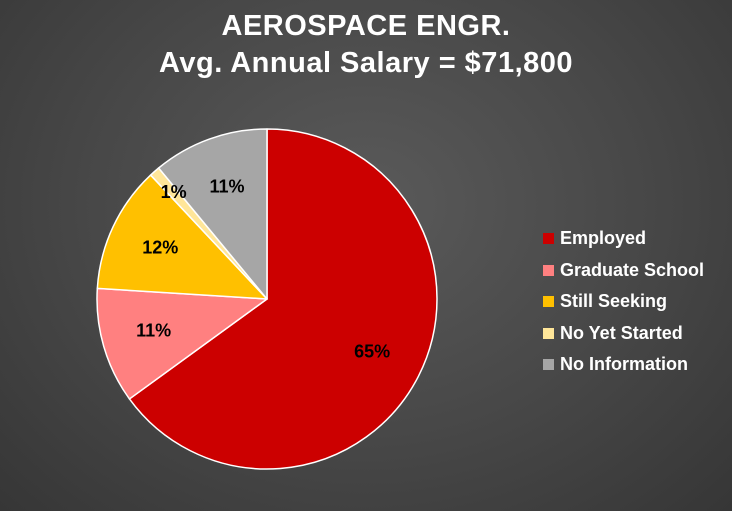 The image size is (732, 511). What do you see at coordinates (174, 192) in the screenshot?
I see `data-label-not-yet-started: 1%` at bounding box center [174, 192].